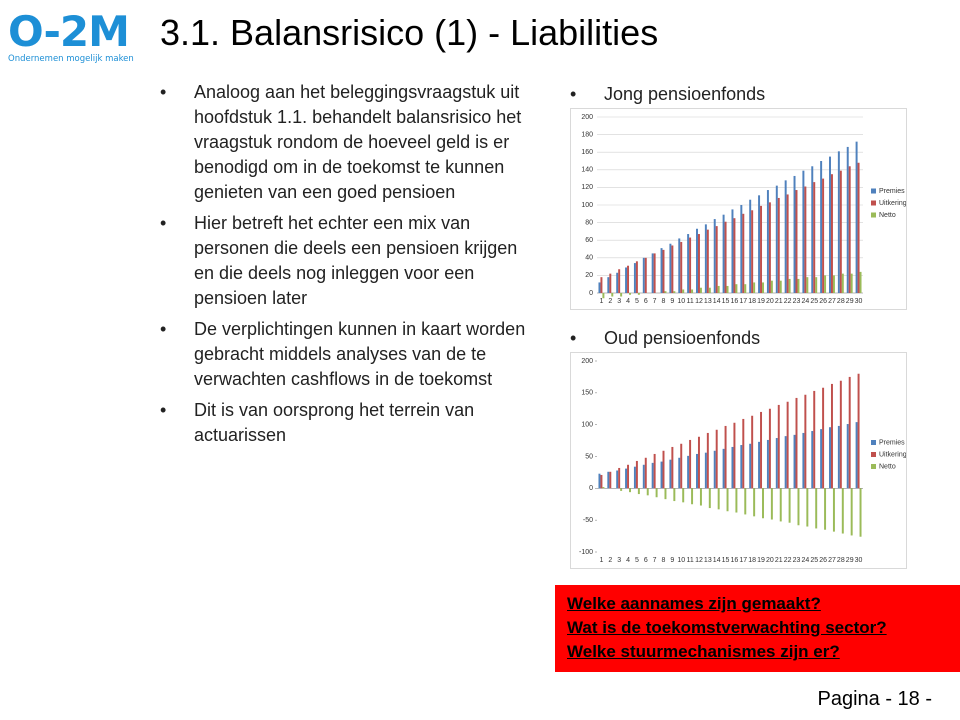 This screenshot has height=720, width=960. Describe the element at coordinates (805, 301) in the screenshot. I see `x-tick-label: 24` at that location.